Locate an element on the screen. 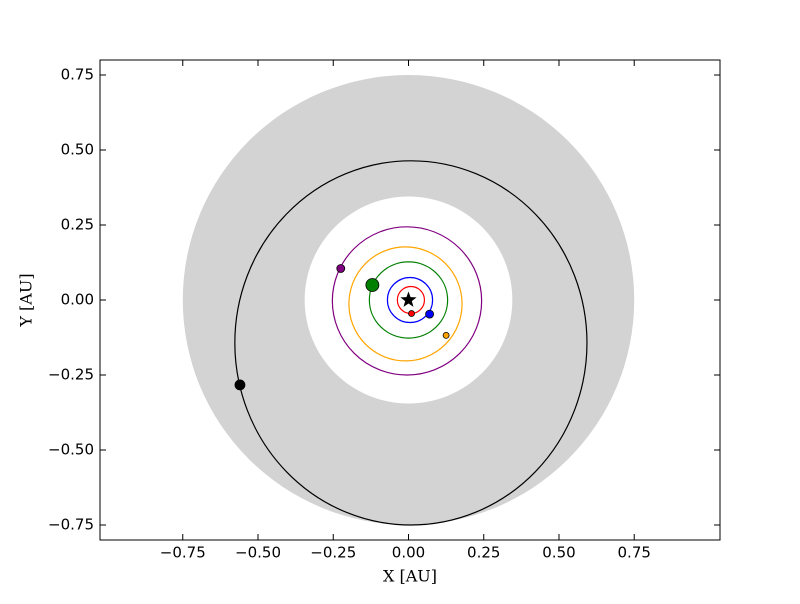 The width and height of the screenshot is (800, 604). star is located at coordinates (408, 299).